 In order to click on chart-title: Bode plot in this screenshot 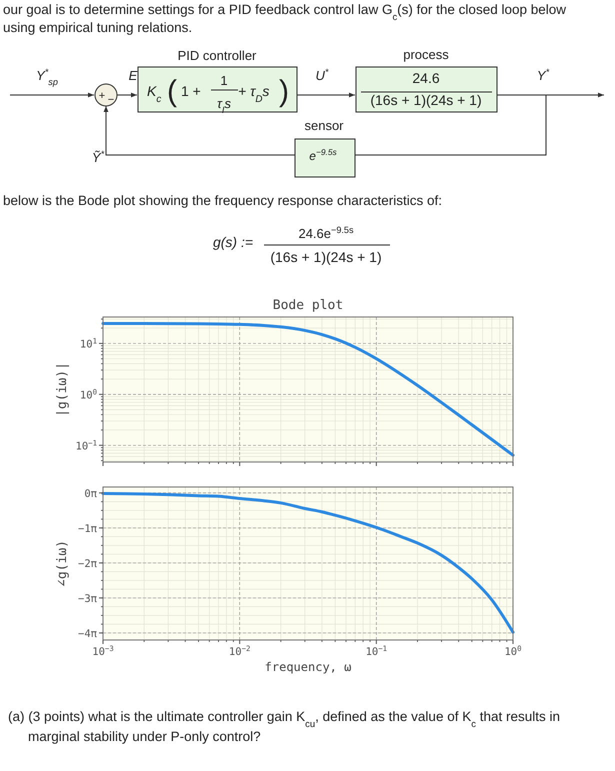, I will do `click(308, 305)`.